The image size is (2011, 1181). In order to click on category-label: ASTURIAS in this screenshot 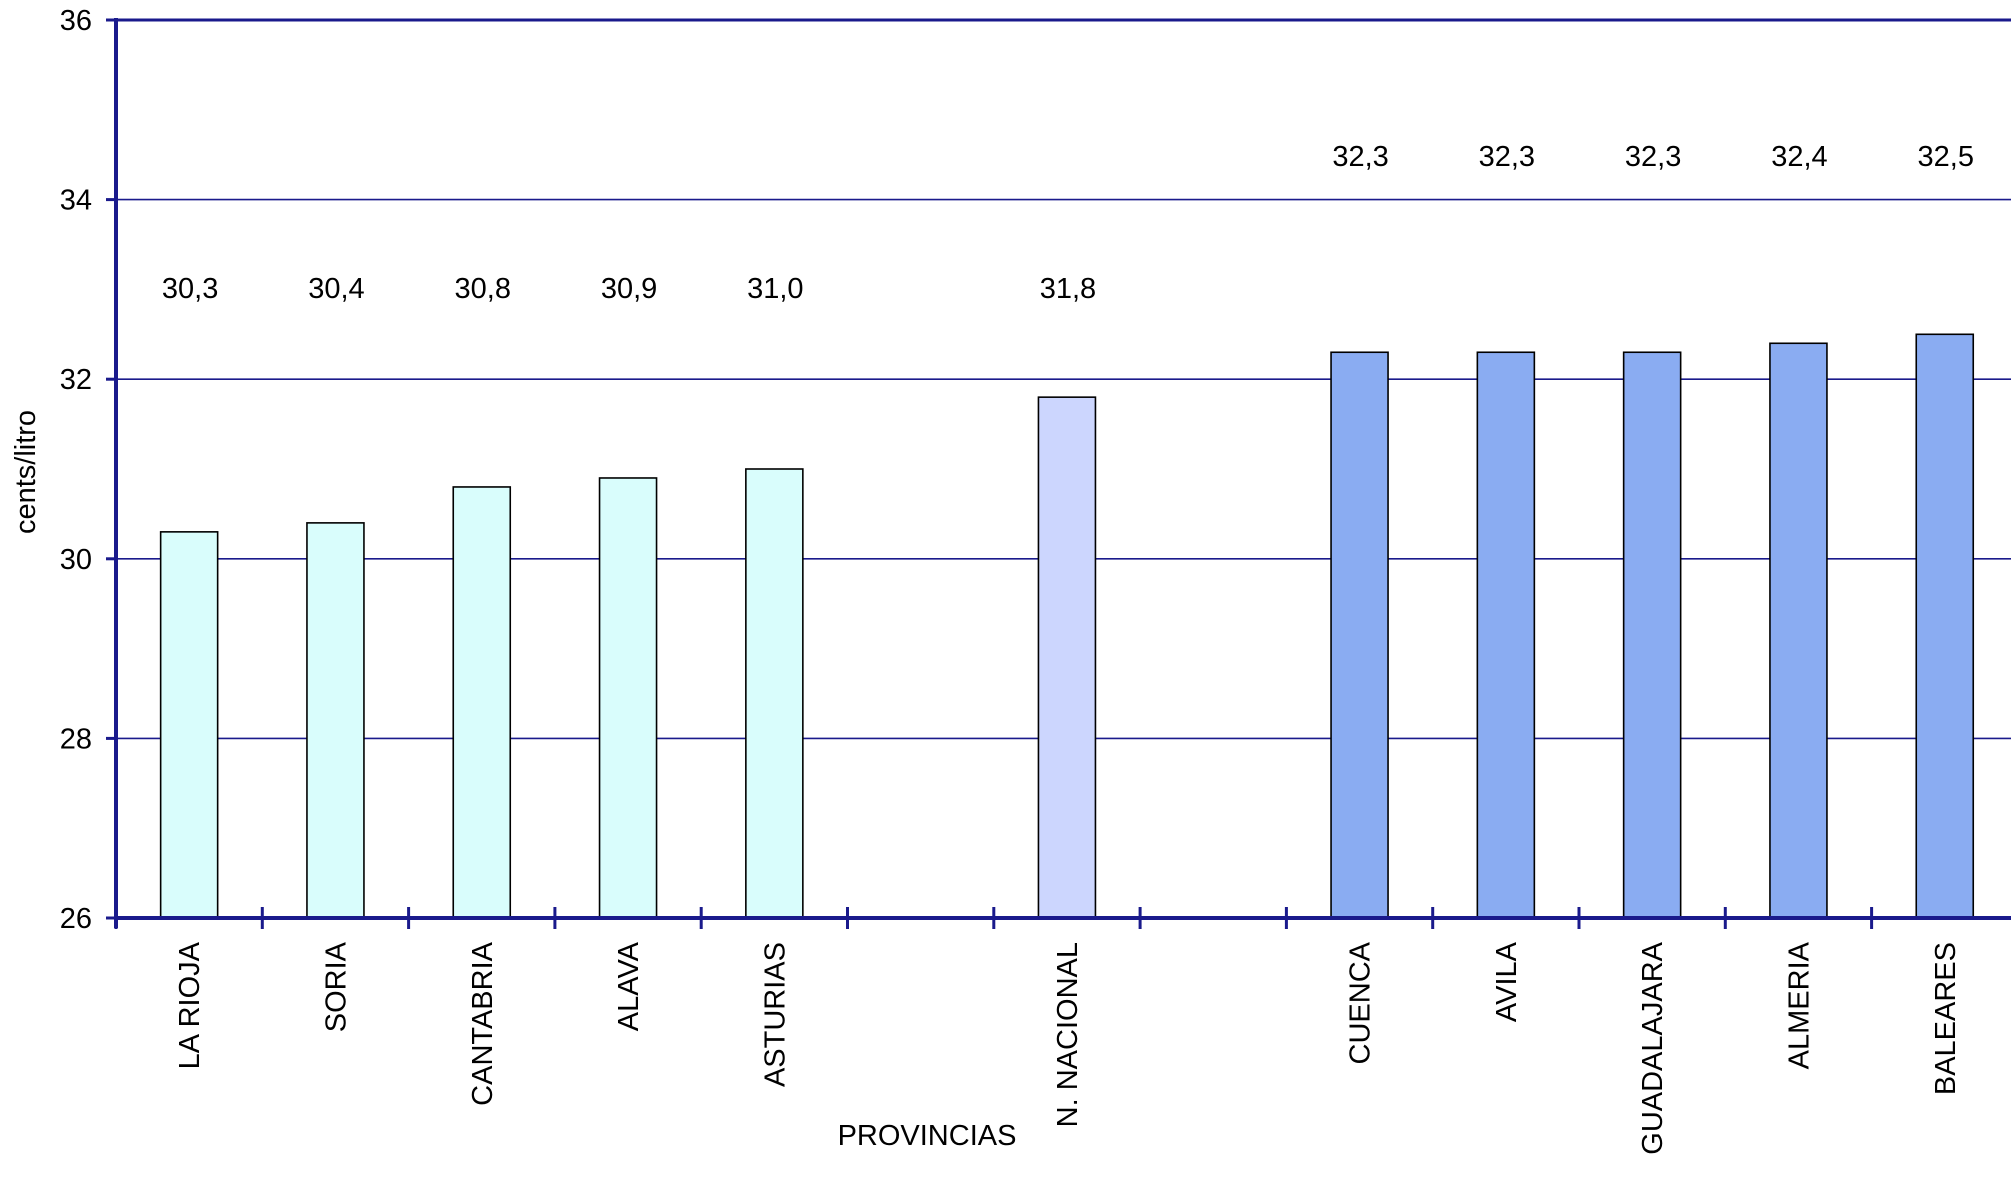, I will do `click(775, 1014)`.